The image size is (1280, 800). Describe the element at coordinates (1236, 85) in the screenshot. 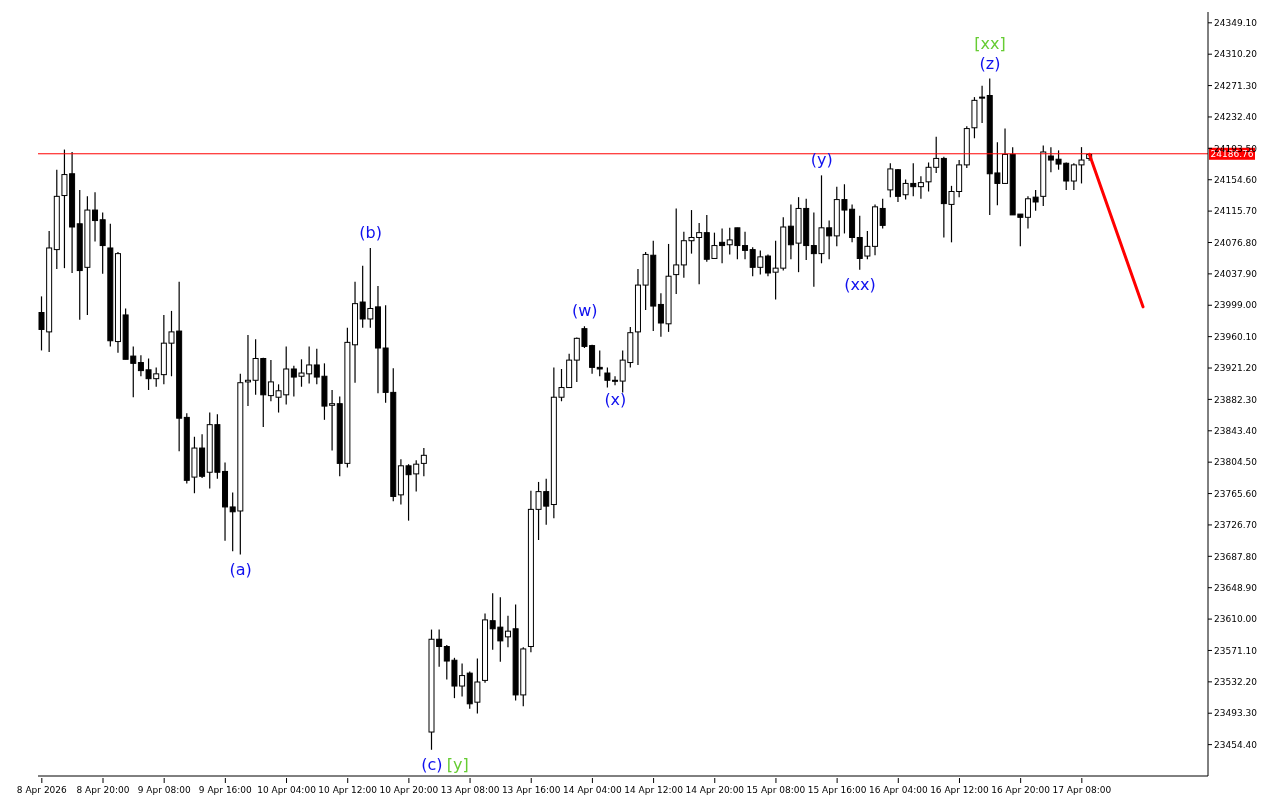

I see `y-tick-label: 24271.30` at that location.